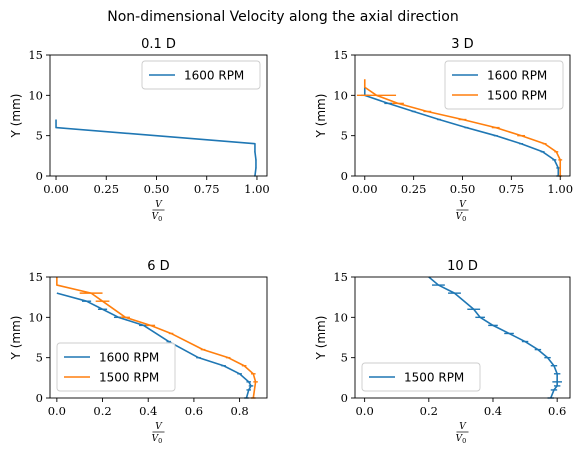 The image size is (580, 455). What do you see at coordinates (239, 411) in the screenshot?
I see `x-tick-label: 0.8` at bounding box center [239, 411].